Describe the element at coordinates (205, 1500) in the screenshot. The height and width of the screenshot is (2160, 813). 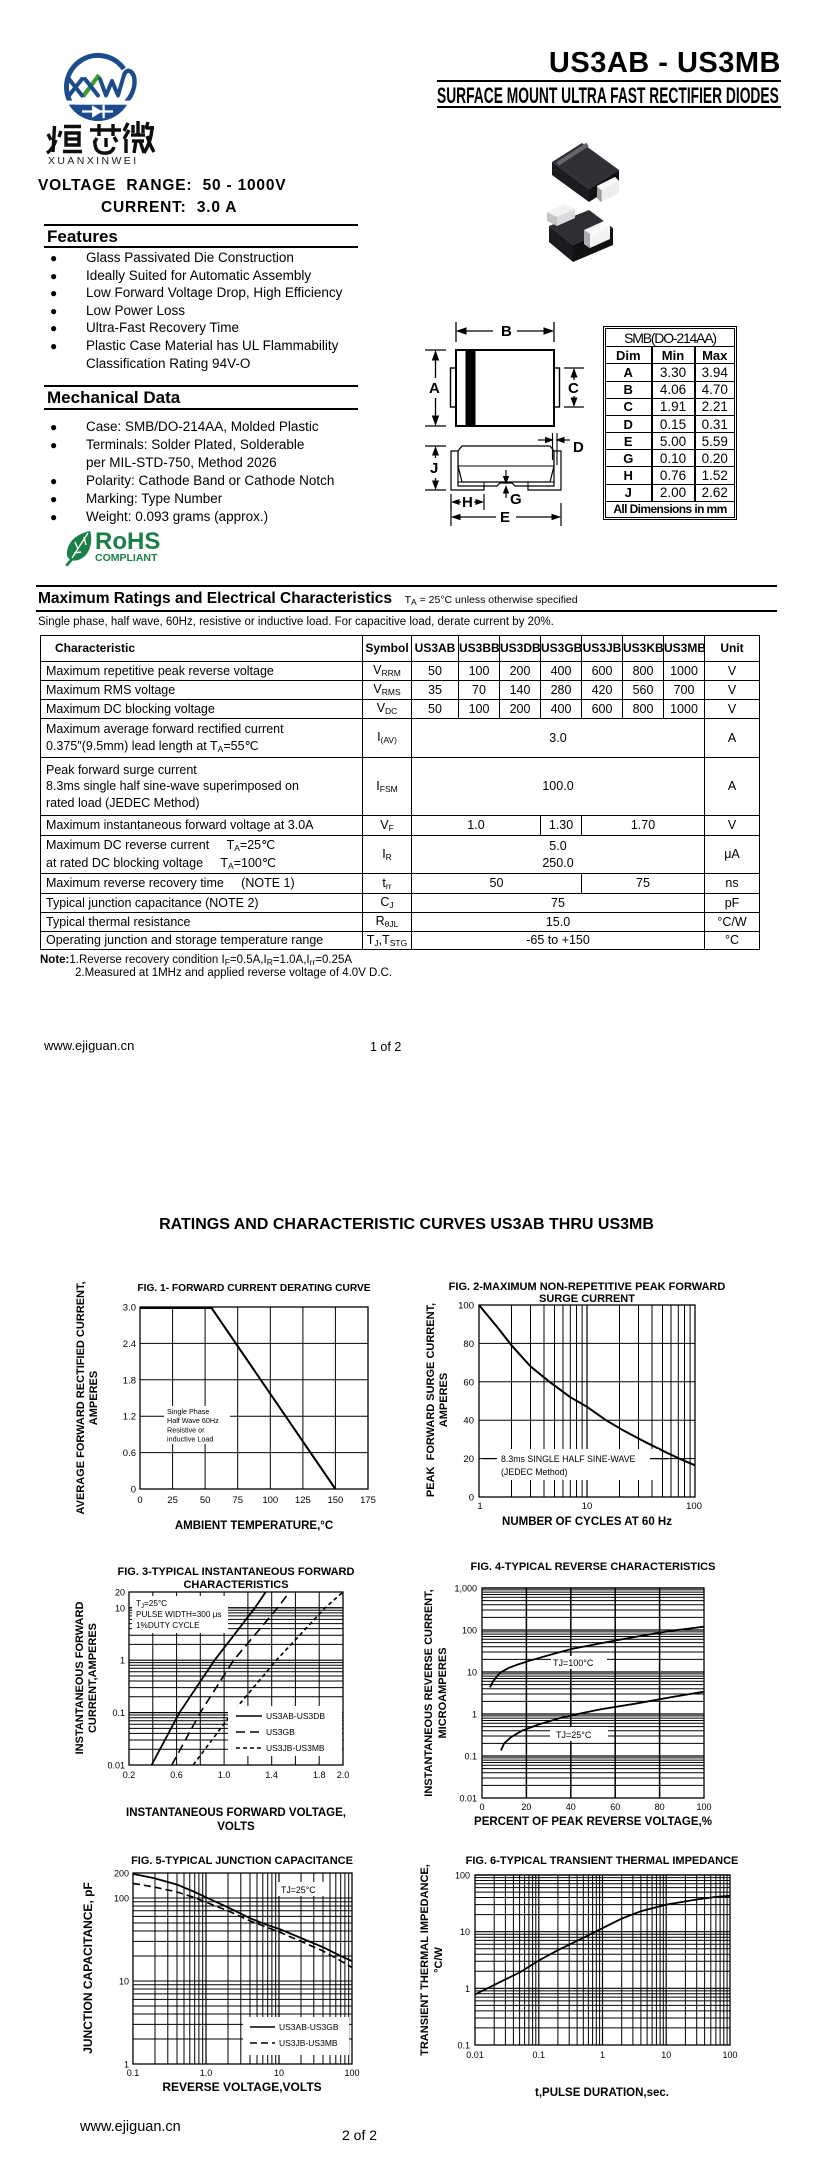
I see `svg-text: 50` at that location.